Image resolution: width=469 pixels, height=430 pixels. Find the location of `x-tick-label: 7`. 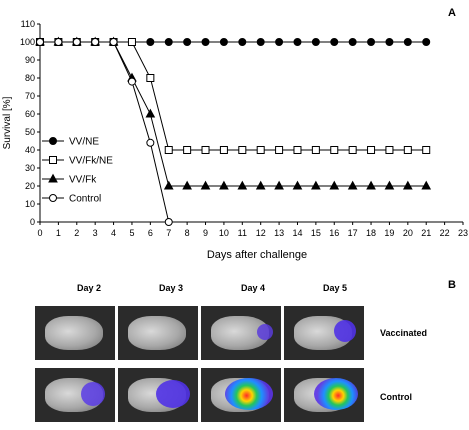

x-tick-label: 7 is located at coordinates (168, 233).